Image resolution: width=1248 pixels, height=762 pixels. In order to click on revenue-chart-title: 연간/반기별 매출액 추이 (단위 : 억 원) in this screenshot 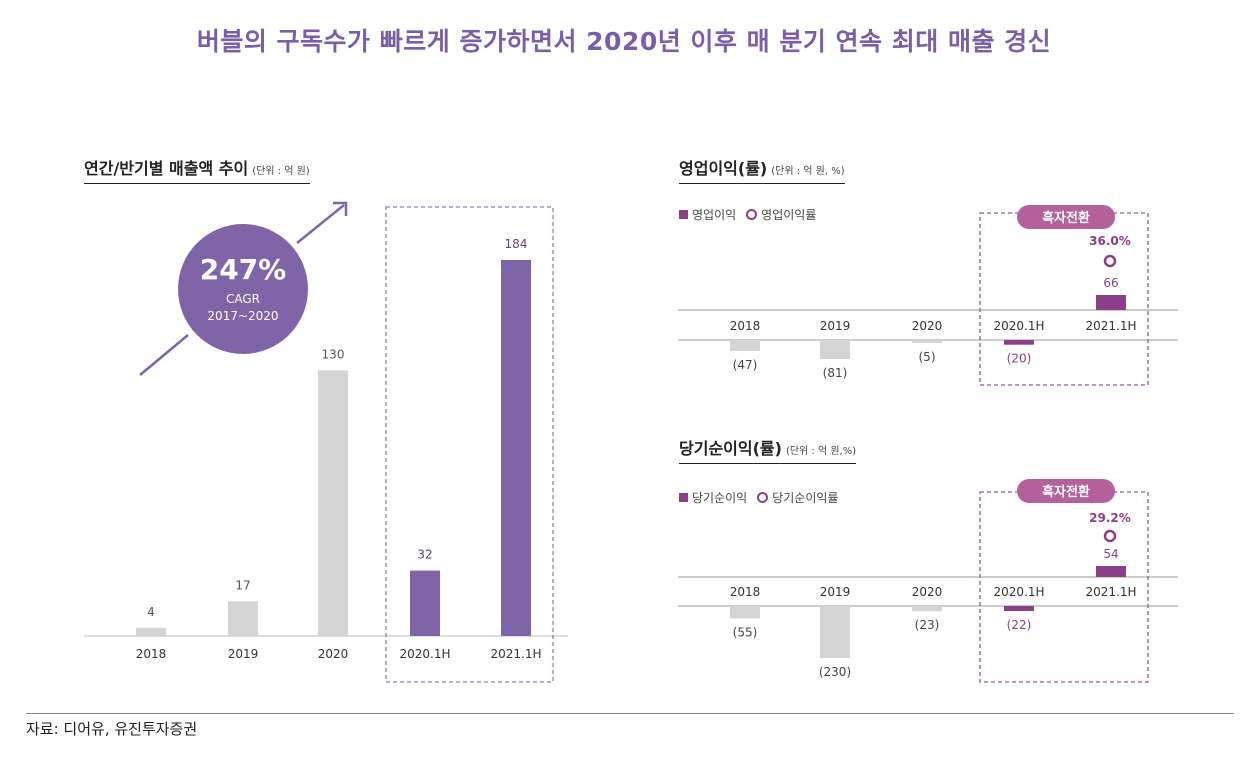, I will do `click(197, 169)`.